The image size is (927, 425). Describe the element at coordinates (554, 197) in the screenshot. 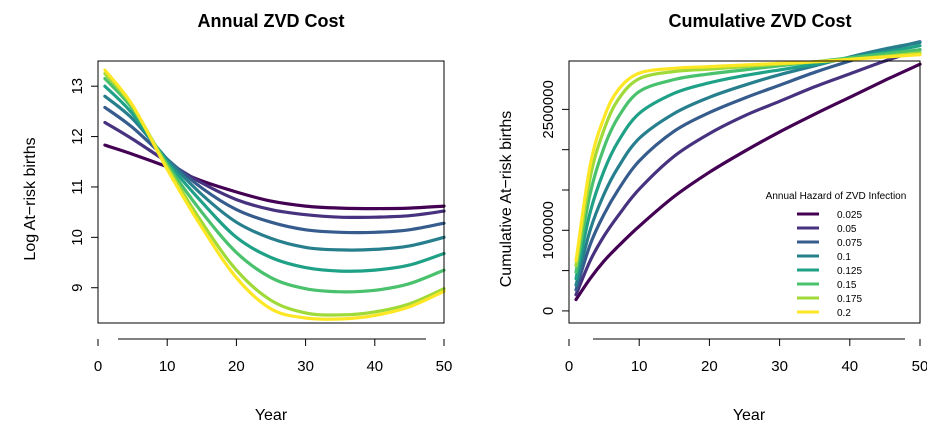

I see `y-axis-ticks: 0 1000000 2500000` at that location.